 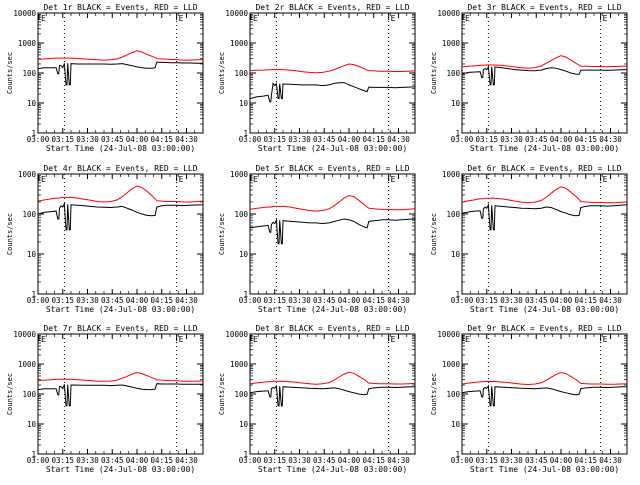 I want to click on plot-title: Det 2r BLACK = Events, RED = LLD, so click(x=332, y=7).